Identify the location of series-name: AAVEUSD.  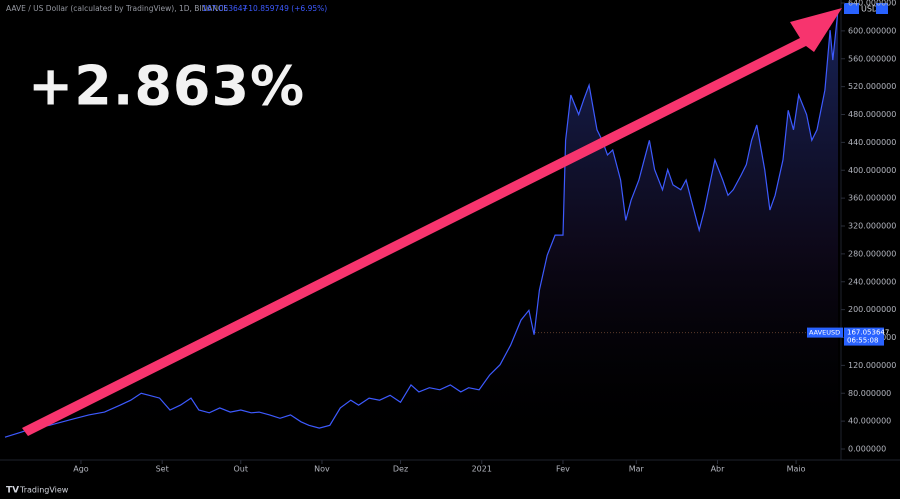
(824, 333).